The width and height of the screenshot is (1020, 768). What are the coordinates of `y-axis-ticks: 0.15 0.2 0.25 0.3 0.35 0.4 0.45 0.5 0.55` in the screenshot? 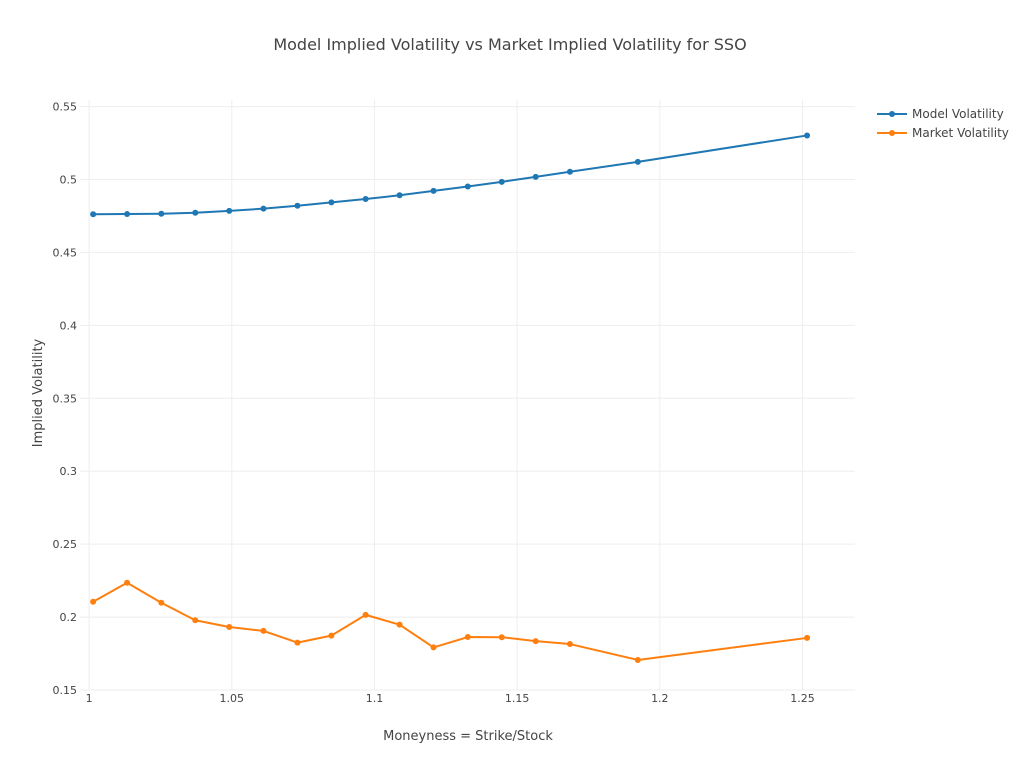 It's located at (65, 399).